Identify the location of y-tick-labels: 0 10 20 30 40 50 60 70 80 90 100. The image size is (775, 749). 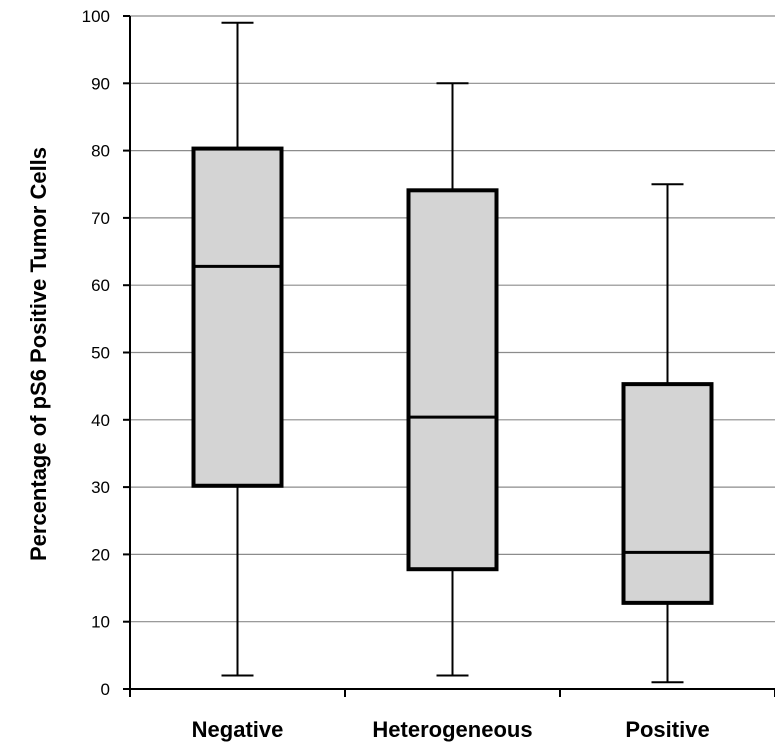
(106, 353).